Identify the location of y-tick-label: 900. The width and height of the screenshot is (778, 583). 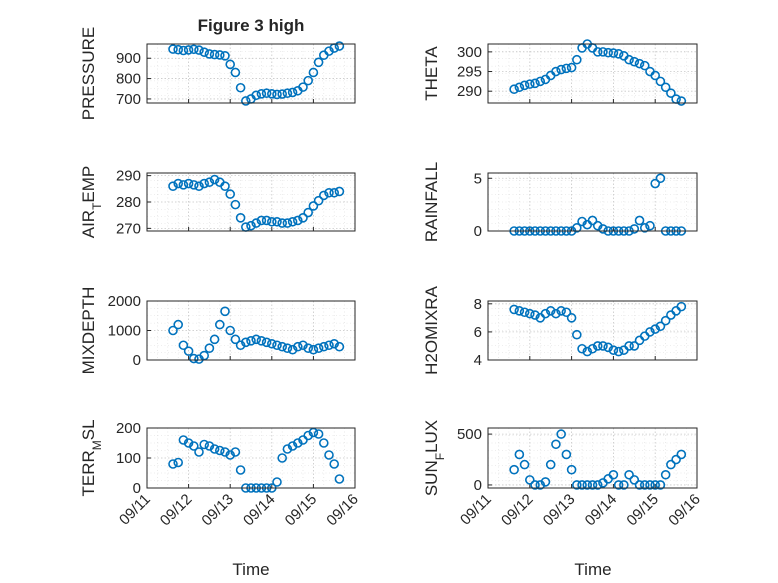
(128, 58).